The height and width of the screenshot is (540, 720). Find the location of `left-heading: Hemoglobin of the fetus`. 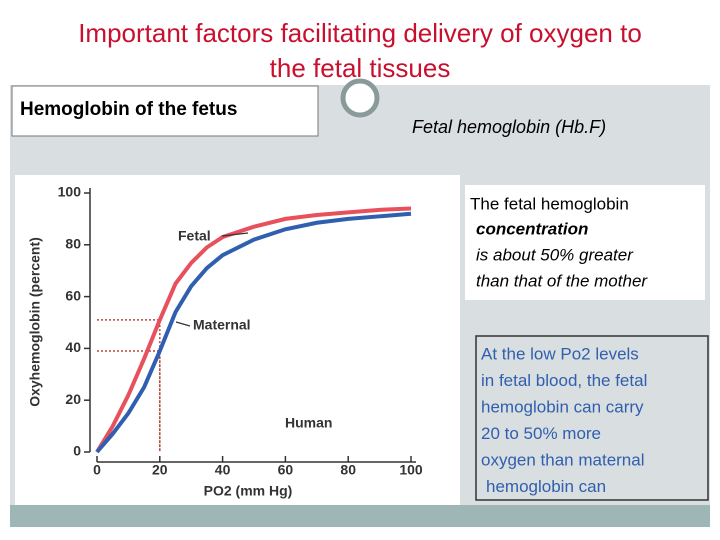

left-heading: Hemoglobin of the fetus is located at coordinates (128, 109).